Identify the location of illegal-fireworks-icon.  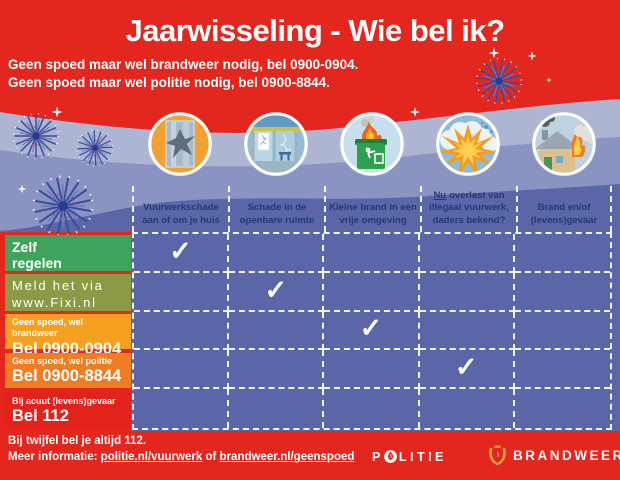
(468, 144).